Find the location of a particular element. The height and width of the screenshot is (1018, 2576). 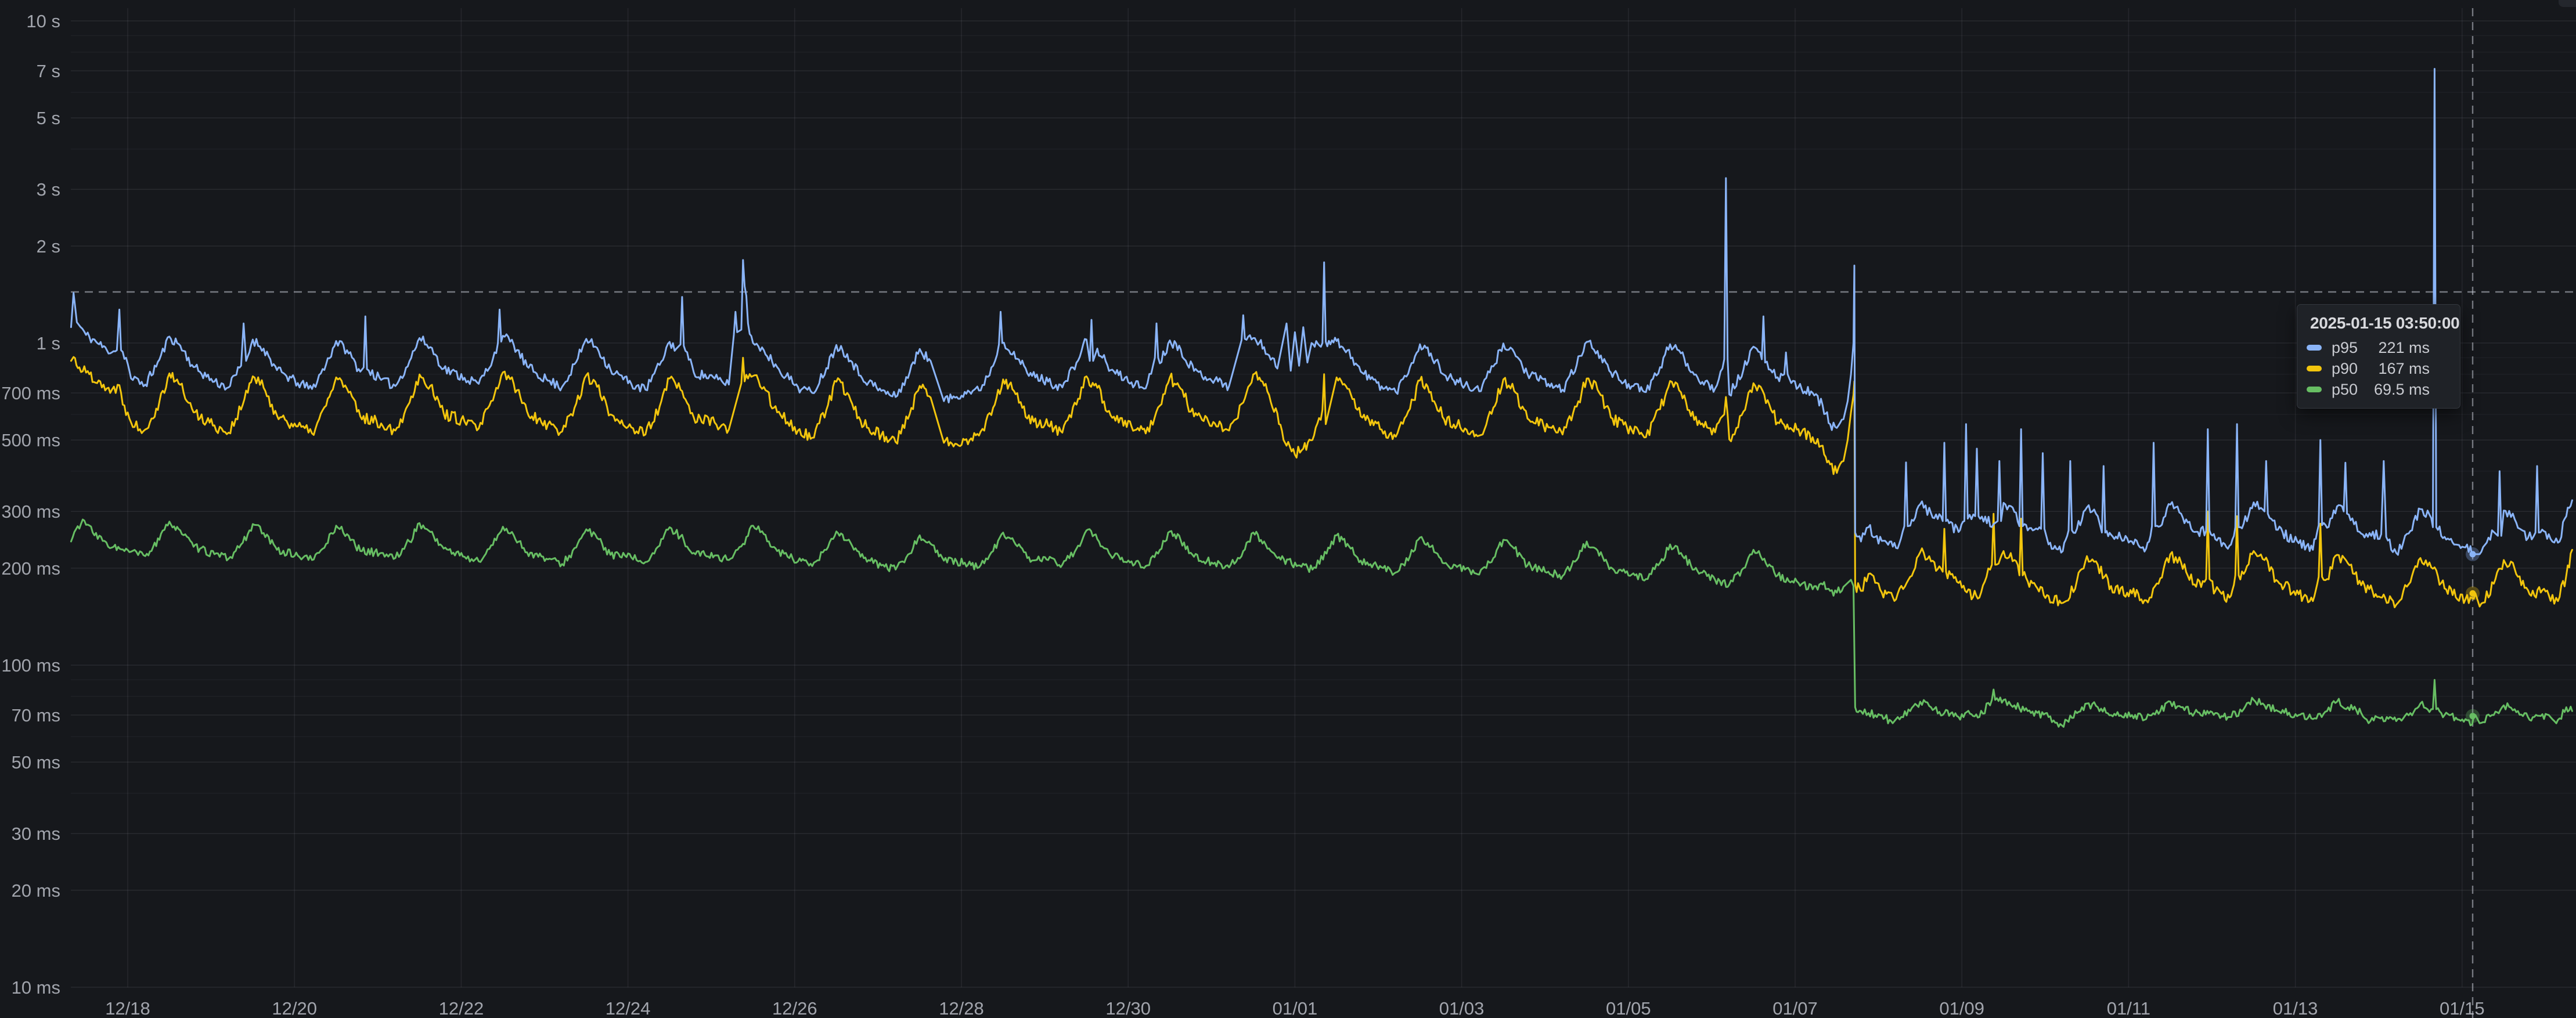

hover-point-markers is located at coordinates (2473, 635).